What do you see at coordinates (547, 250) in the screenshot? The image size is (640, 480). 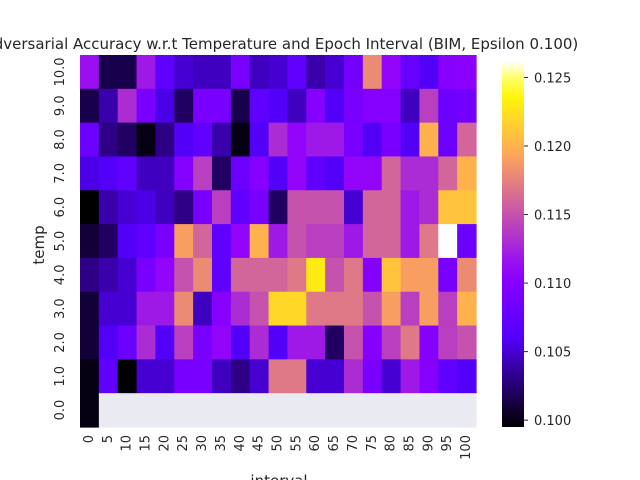 I see `colorbar-ticks: 0.100 0.105 0.110 0.115 0.120 0.125` at bounding box center [547, 250].